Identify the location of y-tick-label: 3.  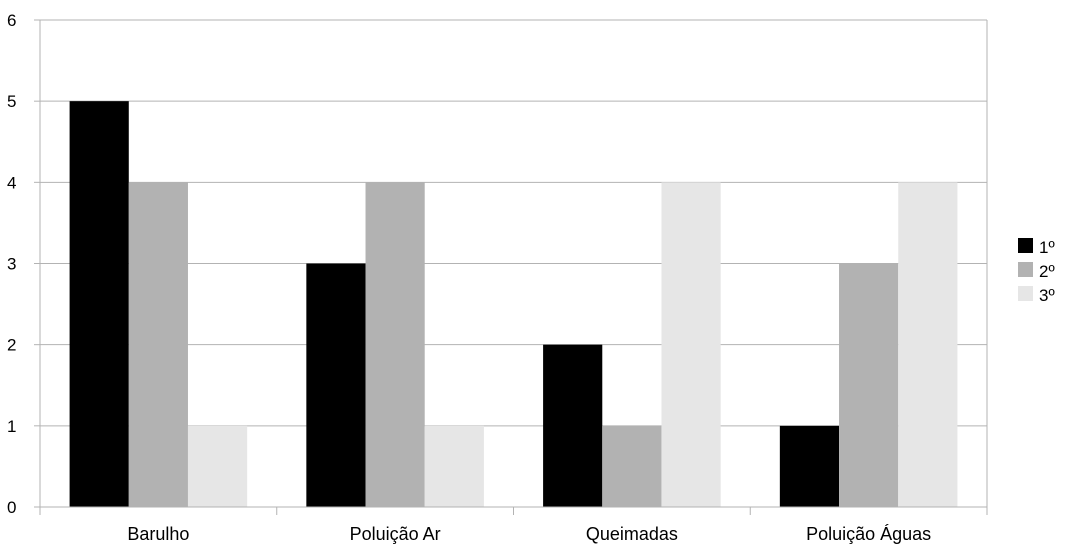
(11, 264).